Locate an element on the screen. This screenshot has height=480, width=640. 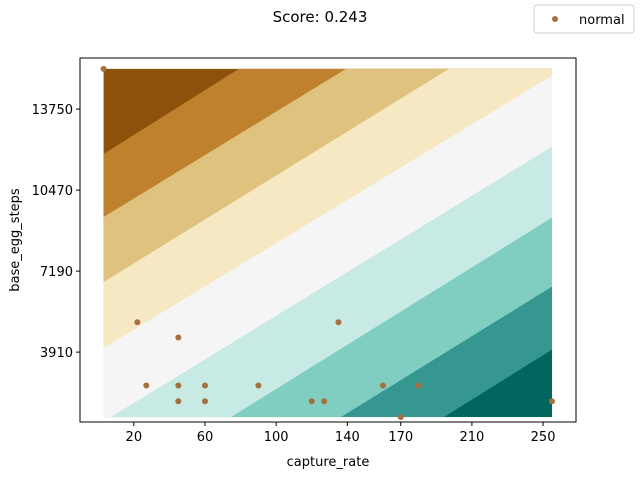
y-tick-label-0: 3910 is located at coordinates (56, 353).